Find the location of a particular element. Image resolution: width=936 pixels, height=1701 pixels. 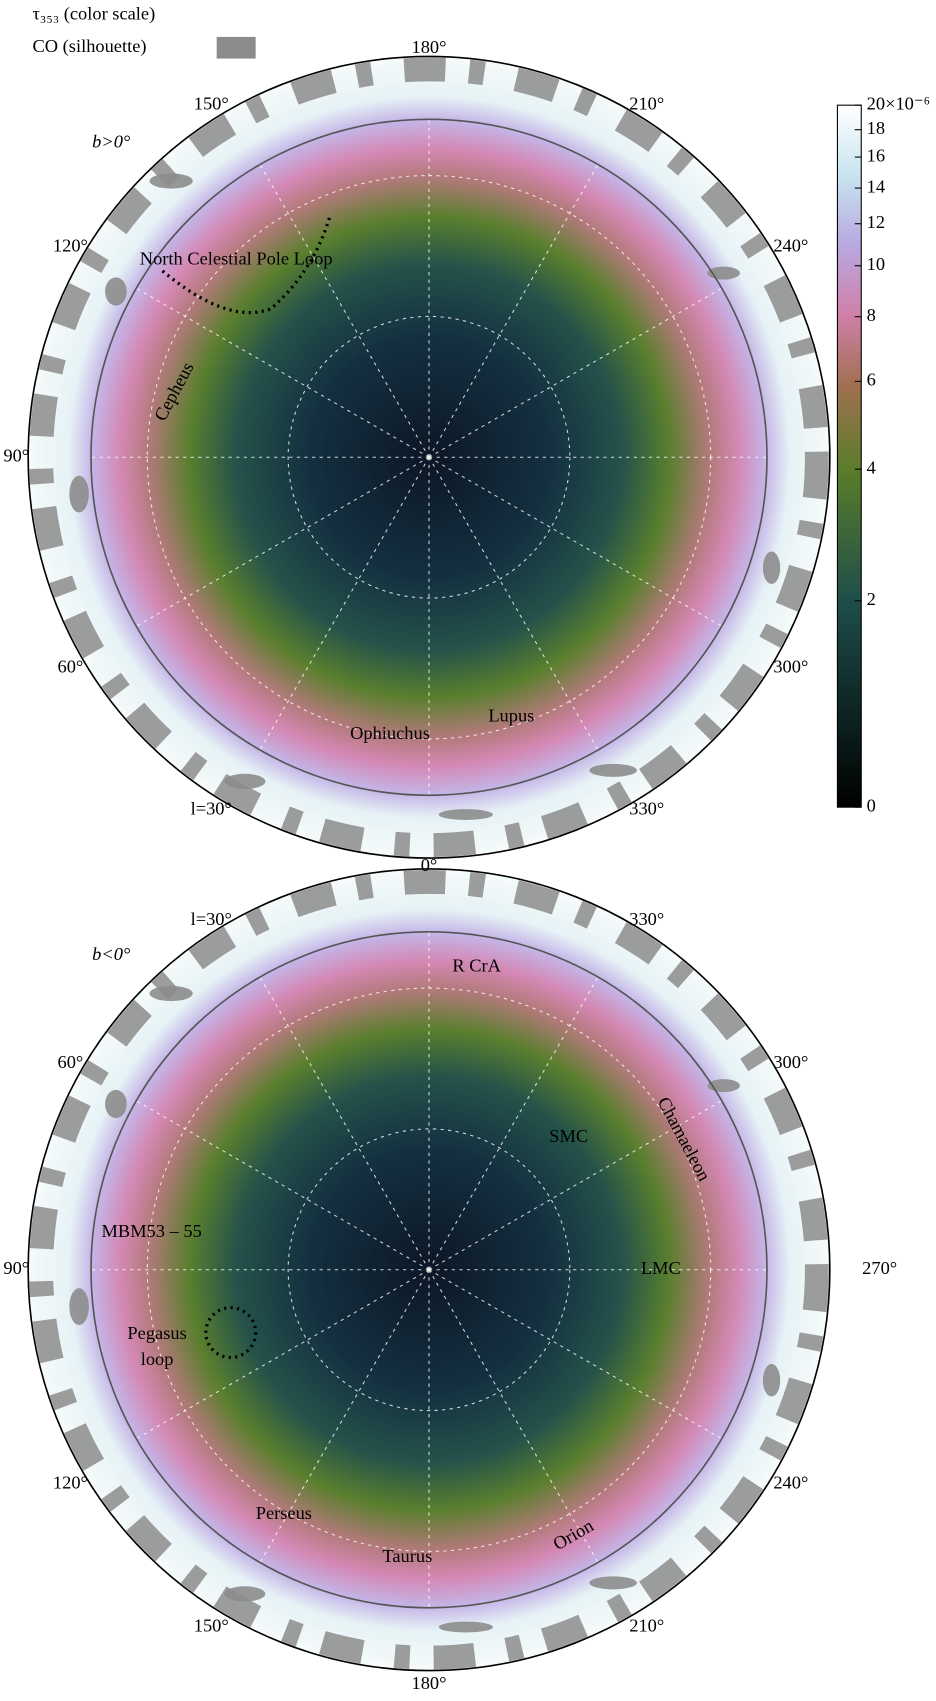

hemisphere-label: b<0° is located at coordinates (111, 954).